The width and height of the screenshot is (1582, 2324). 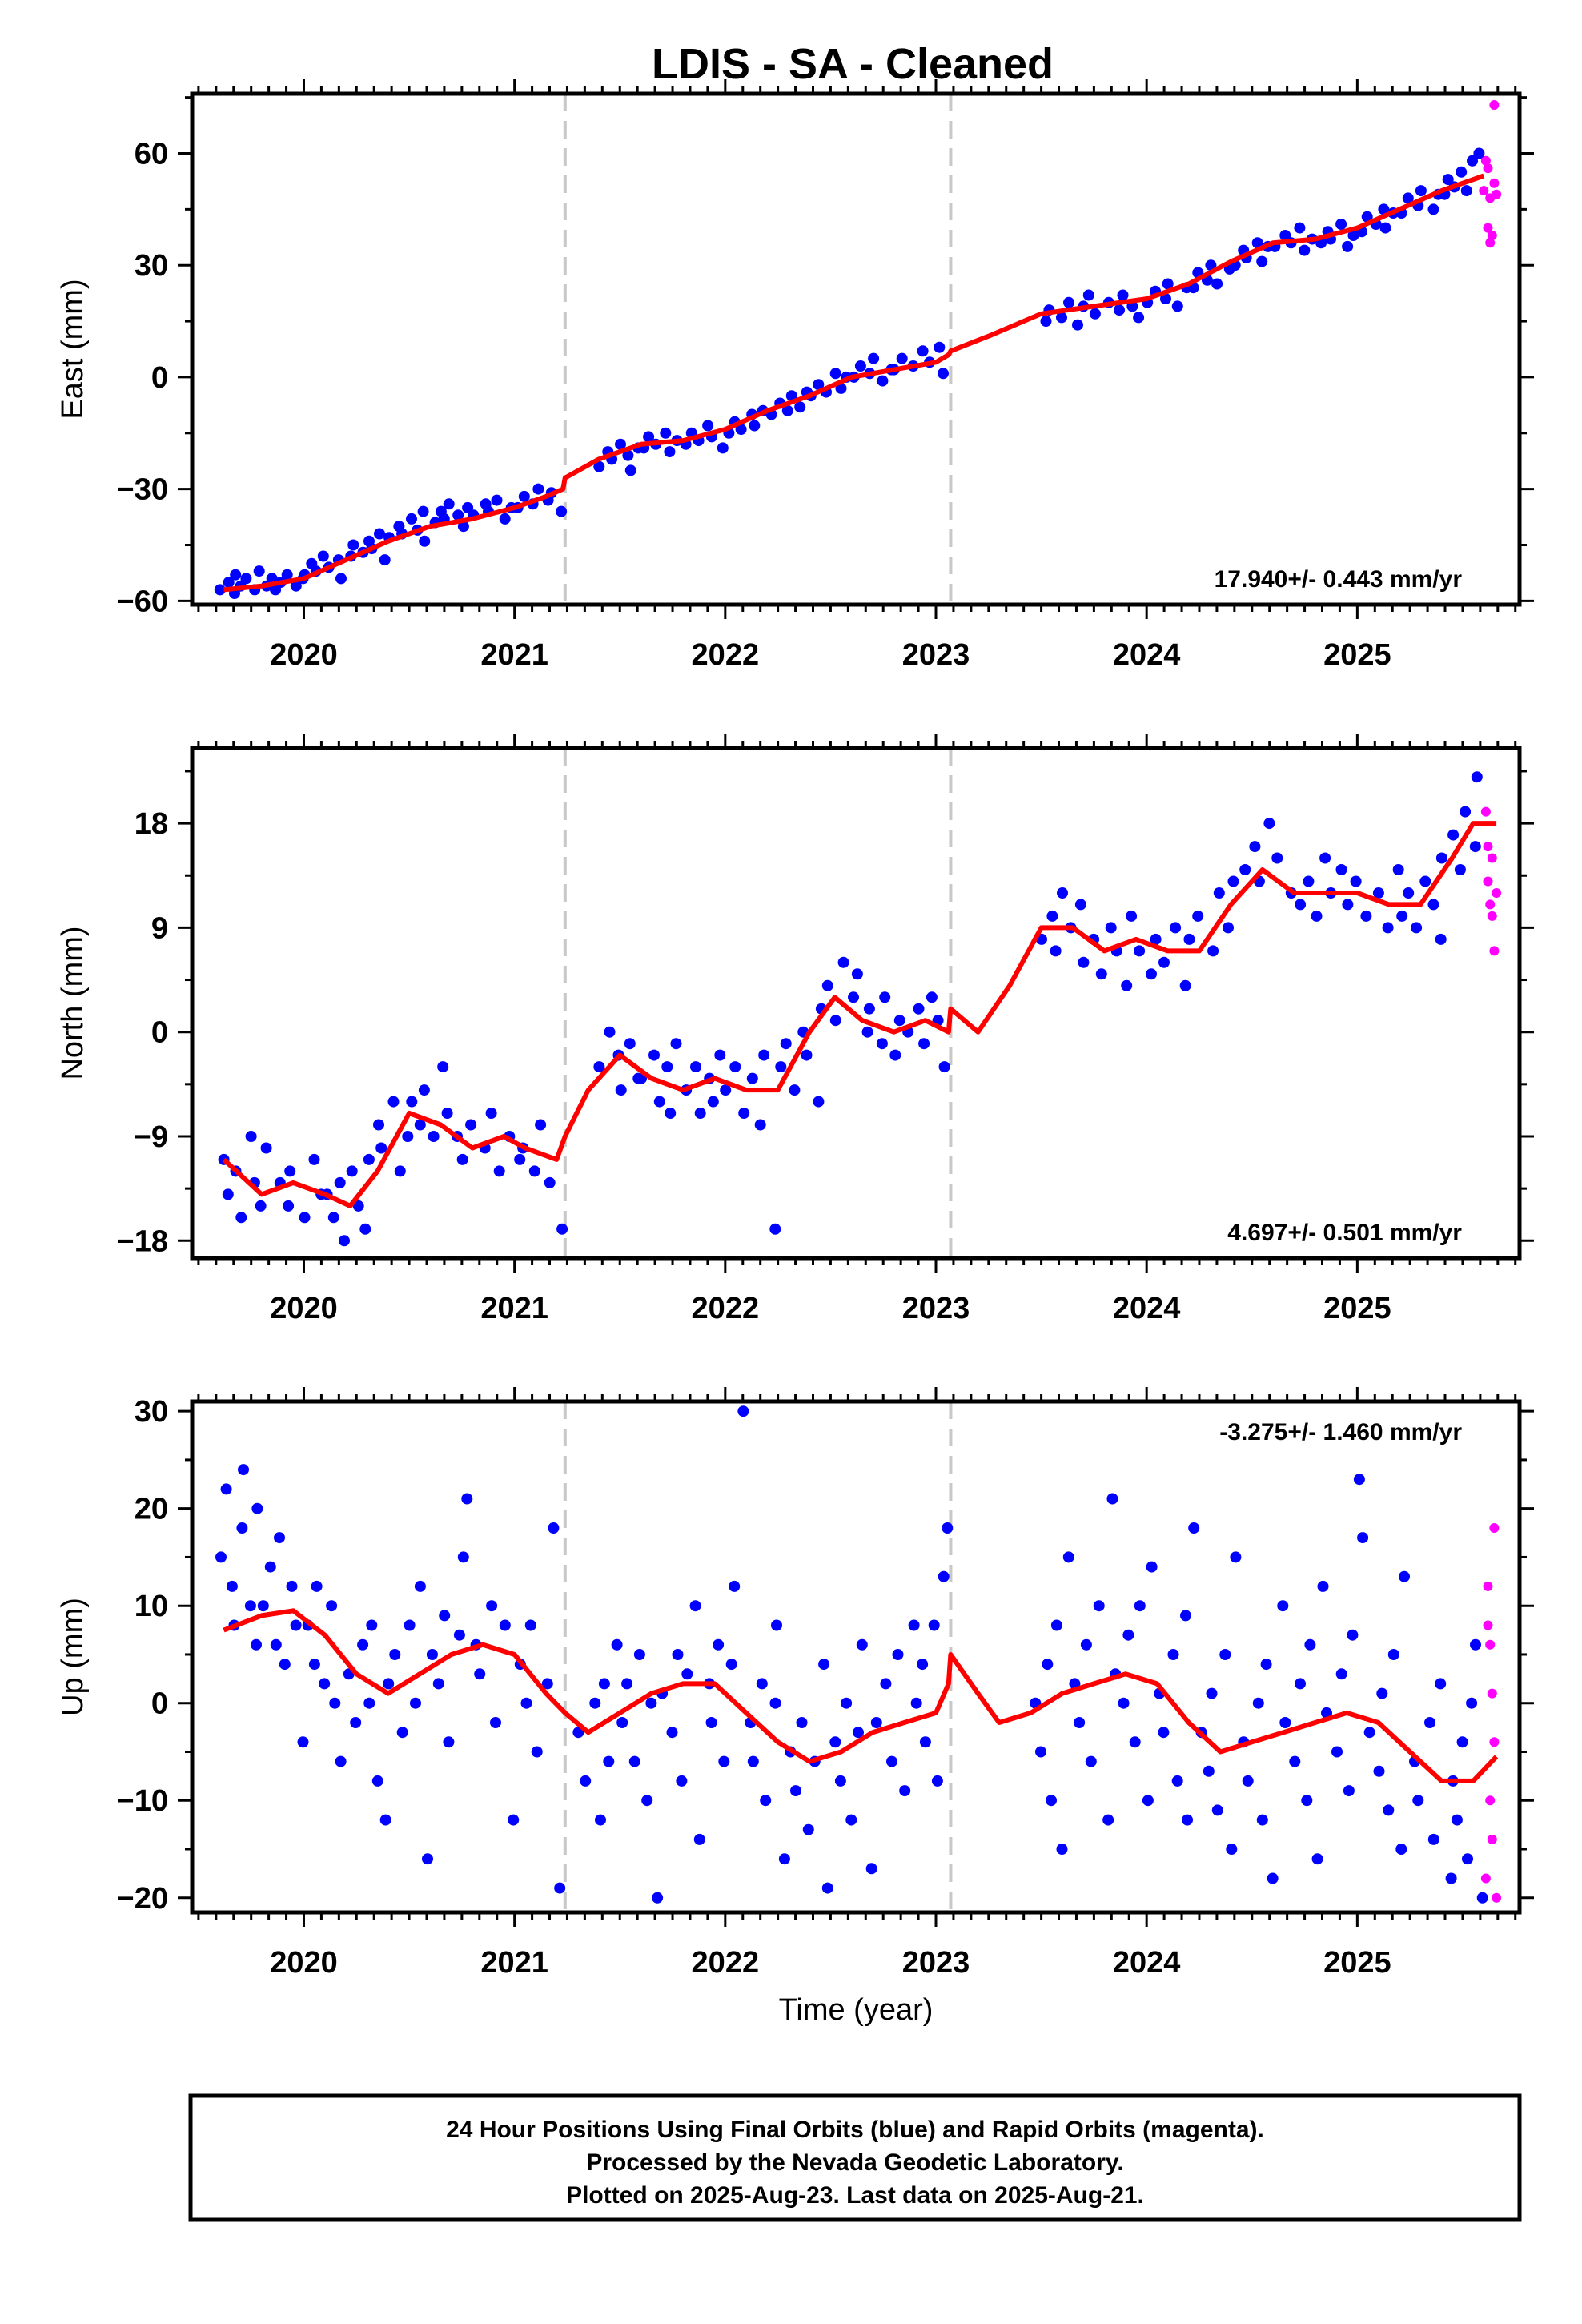 What do you see at coordinates (1147, 655) in the screenshot?
I see `east-x-tick-label: 2024` at bounding box center [1147, 655].